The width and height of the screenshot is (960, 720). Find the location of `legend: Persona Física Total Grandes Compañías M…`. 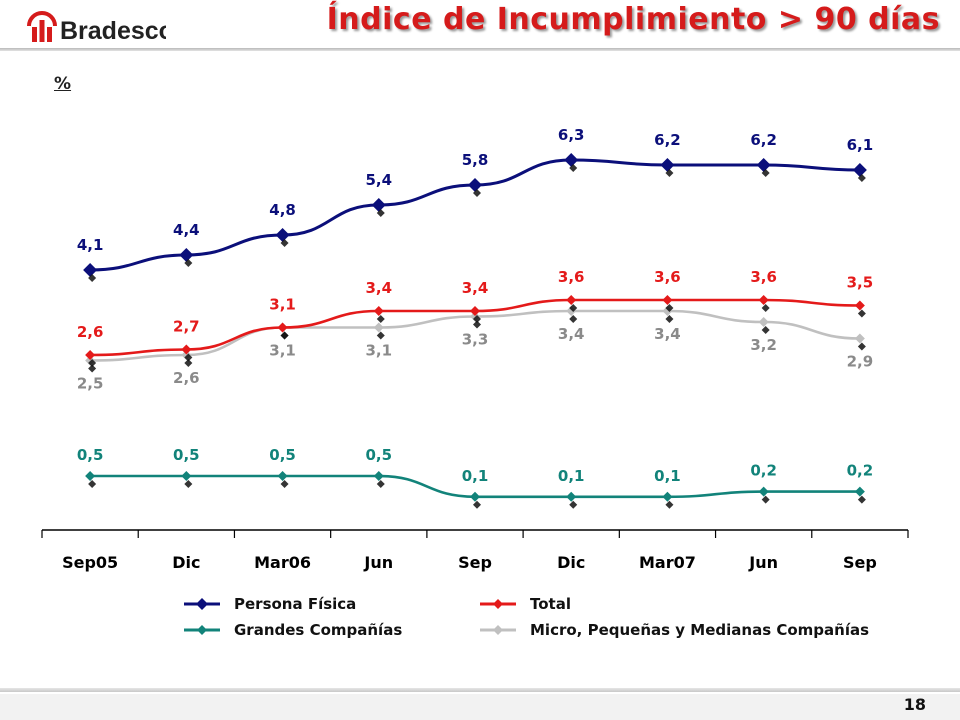

legend: Persona Física Total Grandes Compañías M… is located at coordinates (562, 618).